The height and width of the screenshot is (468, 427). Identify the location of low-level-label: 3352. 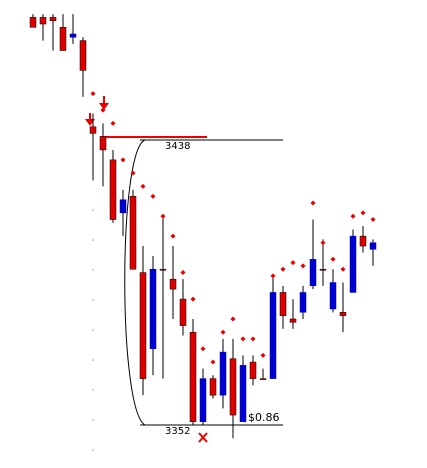
(177, 431).